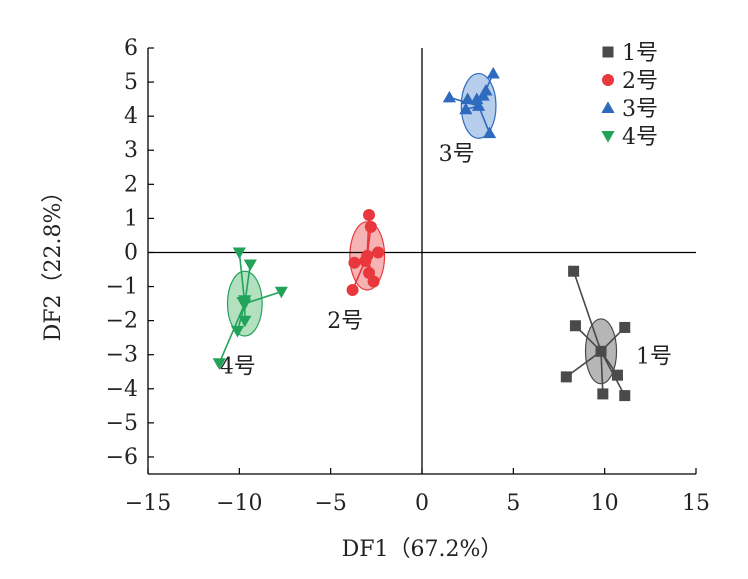 This screenshot has height=579, width=748. I want to click on x-tick-label: 5, so click(513, 503).